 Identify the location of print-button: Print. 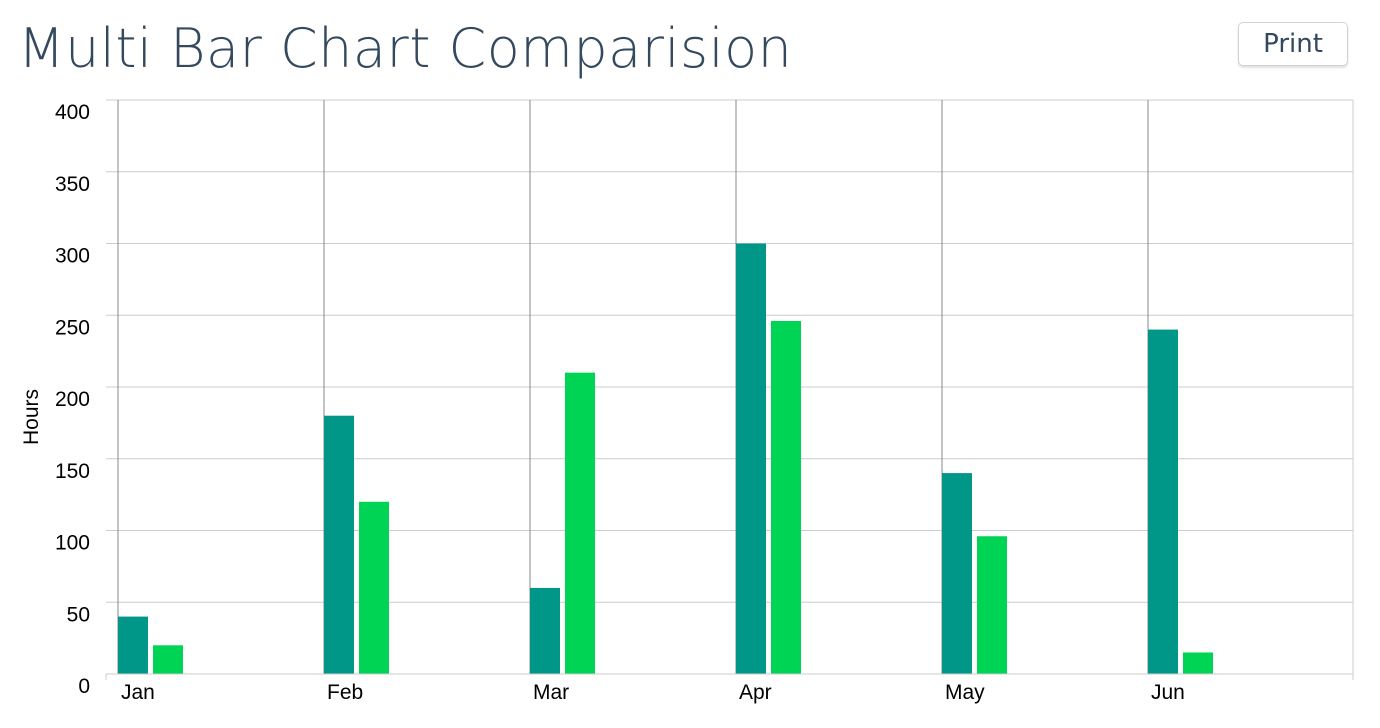
(1293, 44).